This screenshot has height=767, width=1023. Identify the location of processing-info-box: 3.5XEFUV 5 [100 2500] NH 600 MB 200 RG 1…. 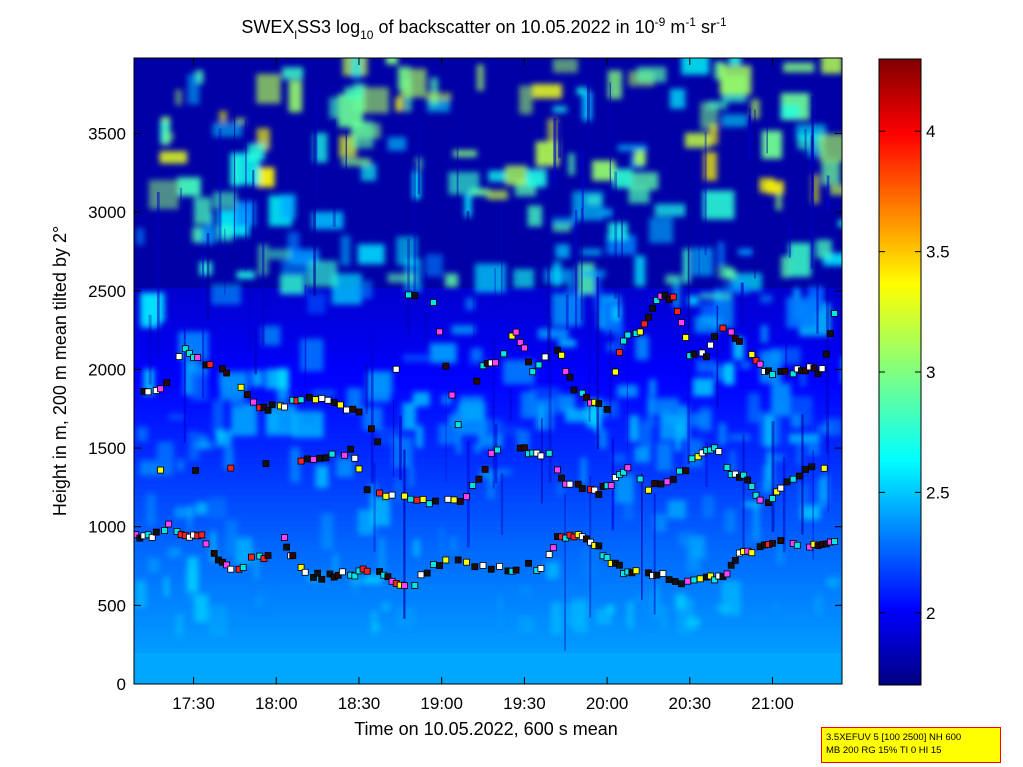
(911, 745).